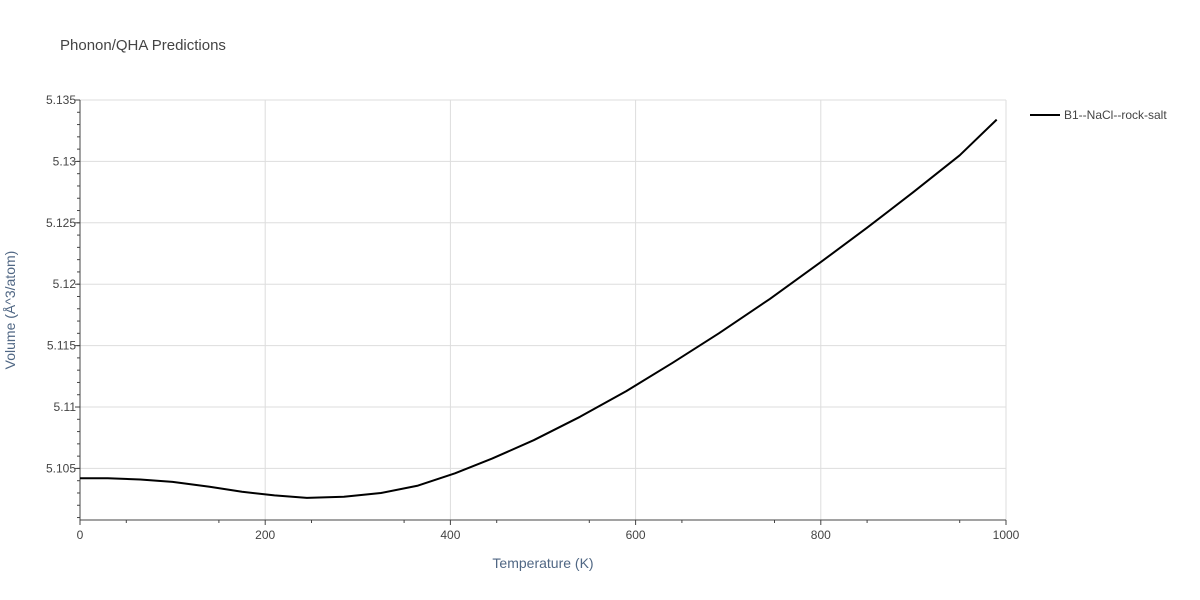  I want to click on x-tick-label: 1000, so click(1006, 535).